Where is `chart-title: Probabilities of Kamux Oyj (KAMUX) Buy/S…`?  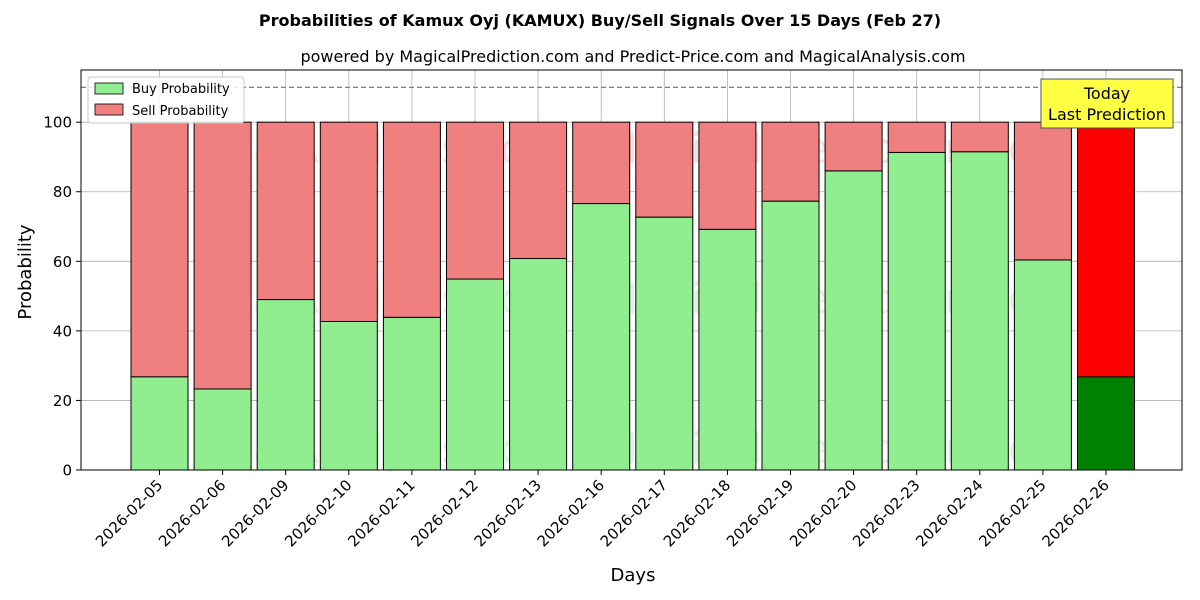
chart-title: Probabilities of Kamux Oyj (KAMUX) Buy/S… is located at coordinates (600, 20).